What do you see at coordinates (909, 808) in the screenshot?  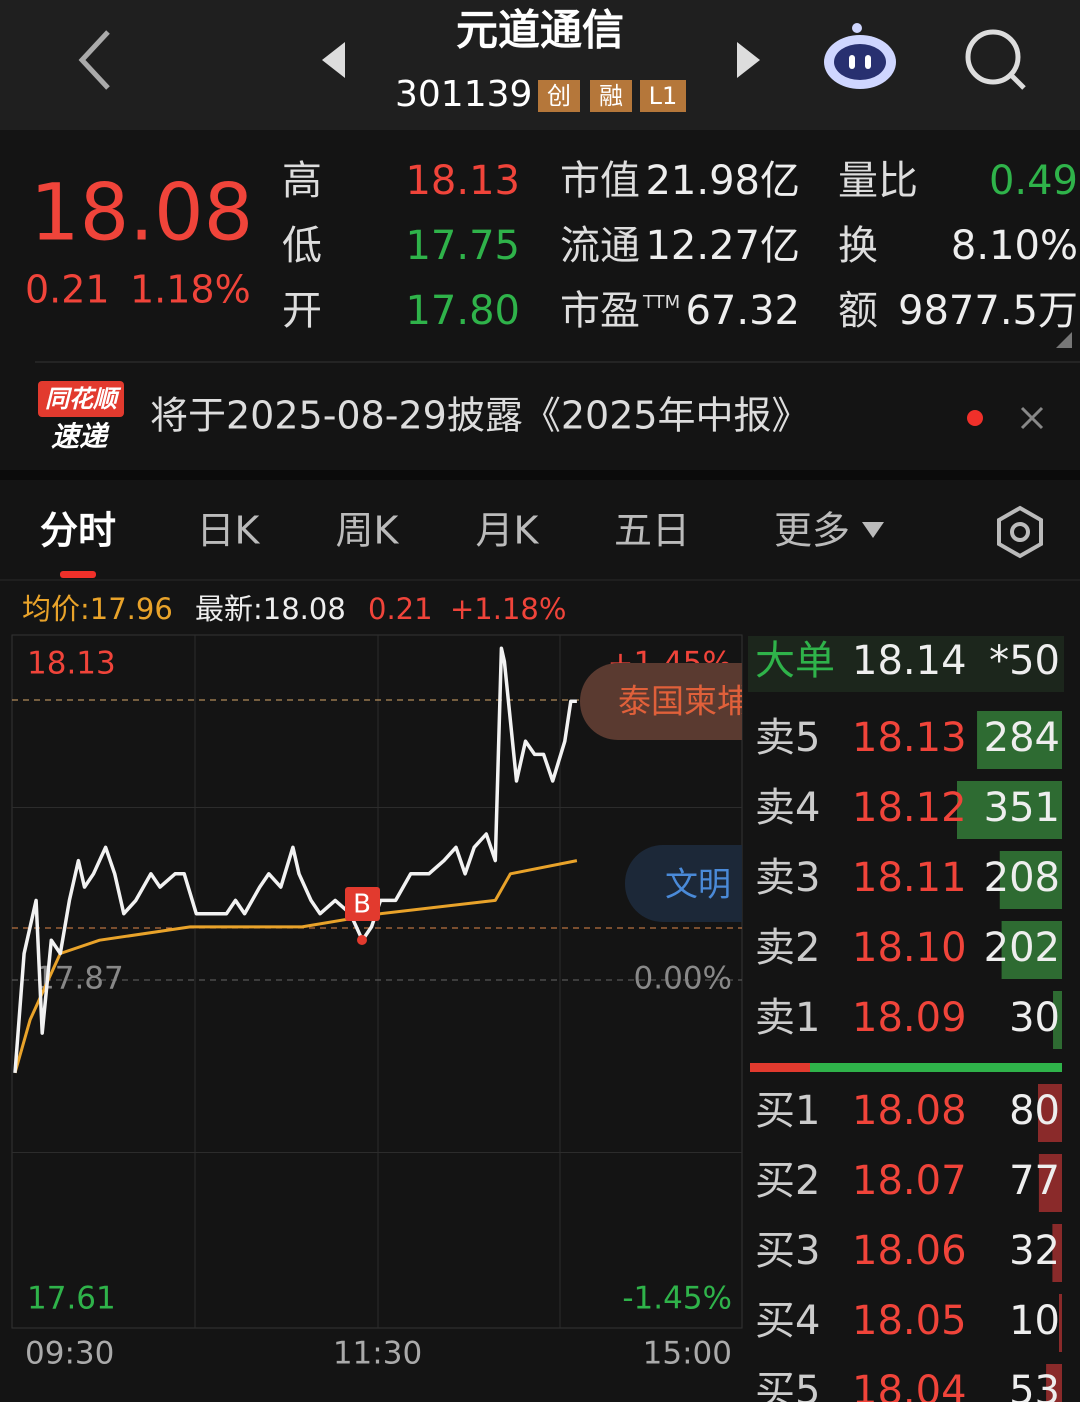 I see `level-price: 18.12` at bounding box center [909, 808].